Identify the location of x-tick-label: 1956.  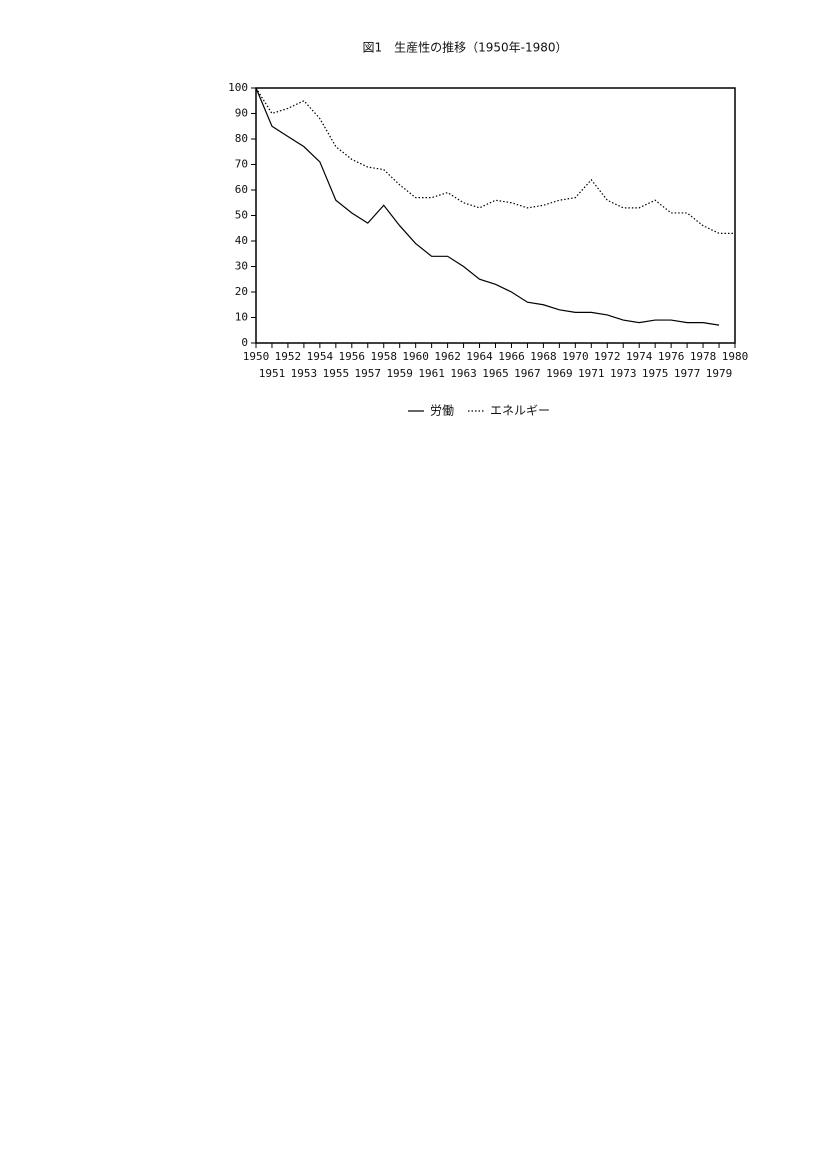
(352, 356).